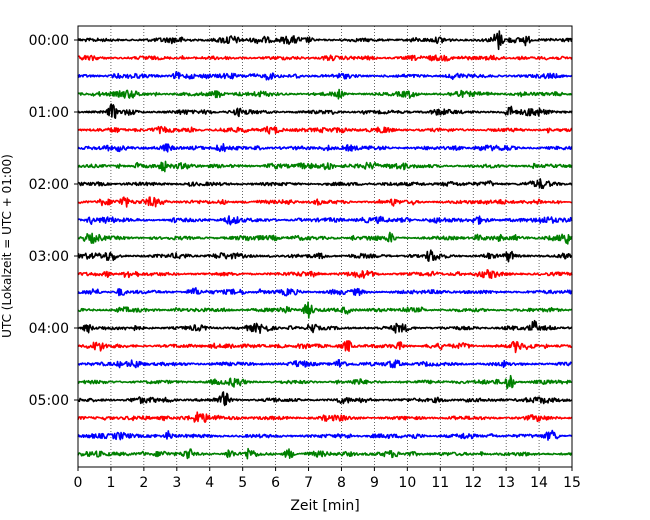 Image resolution: width=650 pixels, height=520 pixels. What do you see at coordinates (374, 483) in the screenshot?
I see `x-tick-label: 9` at bounding box center [374, 483].